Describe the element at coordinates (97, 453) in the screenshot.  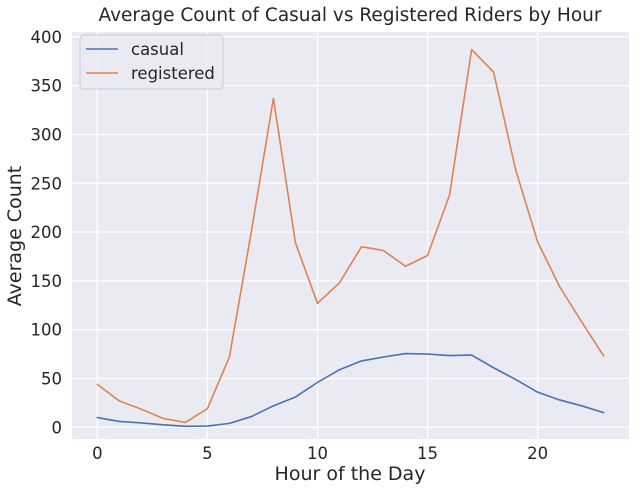
I see `x-tick-label: 0` at that location.